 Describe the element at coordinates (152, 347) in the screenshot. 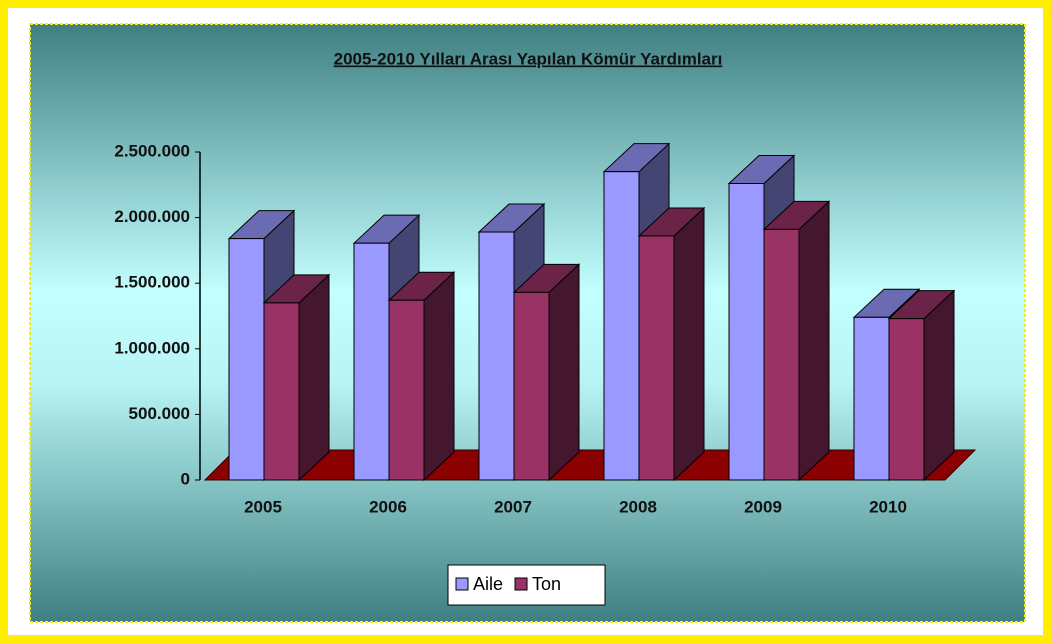

I see `y-tick-label: 1.000.000` at that location.